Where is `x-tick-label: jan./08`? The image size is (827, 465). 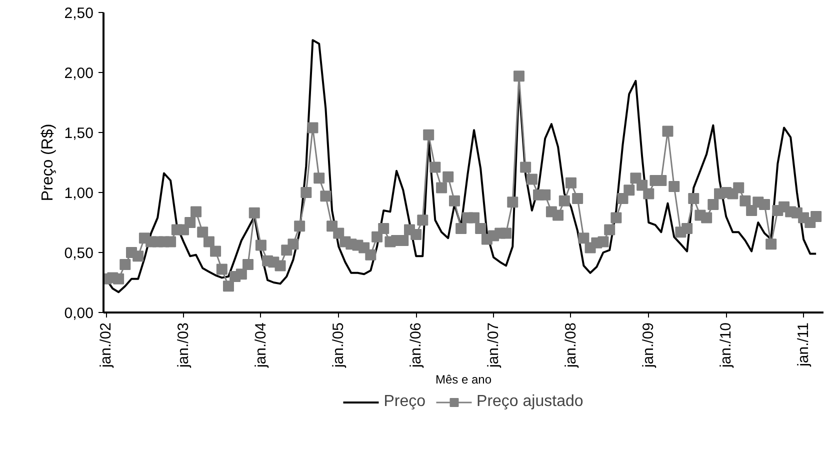
x-tick-label: jan./08 is located at coordinates (571, 345).